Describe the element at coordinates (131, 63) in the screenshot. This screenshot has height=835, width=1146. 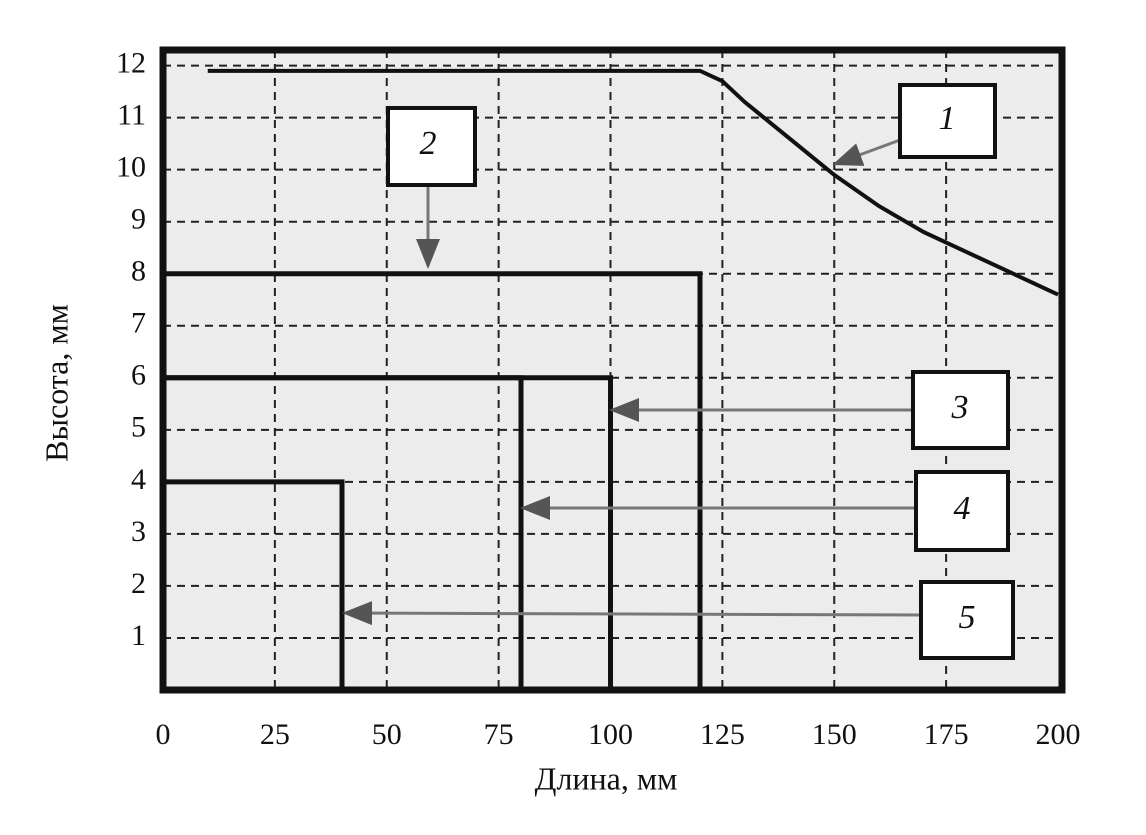
I see `y-tick-label: 12` at that location.